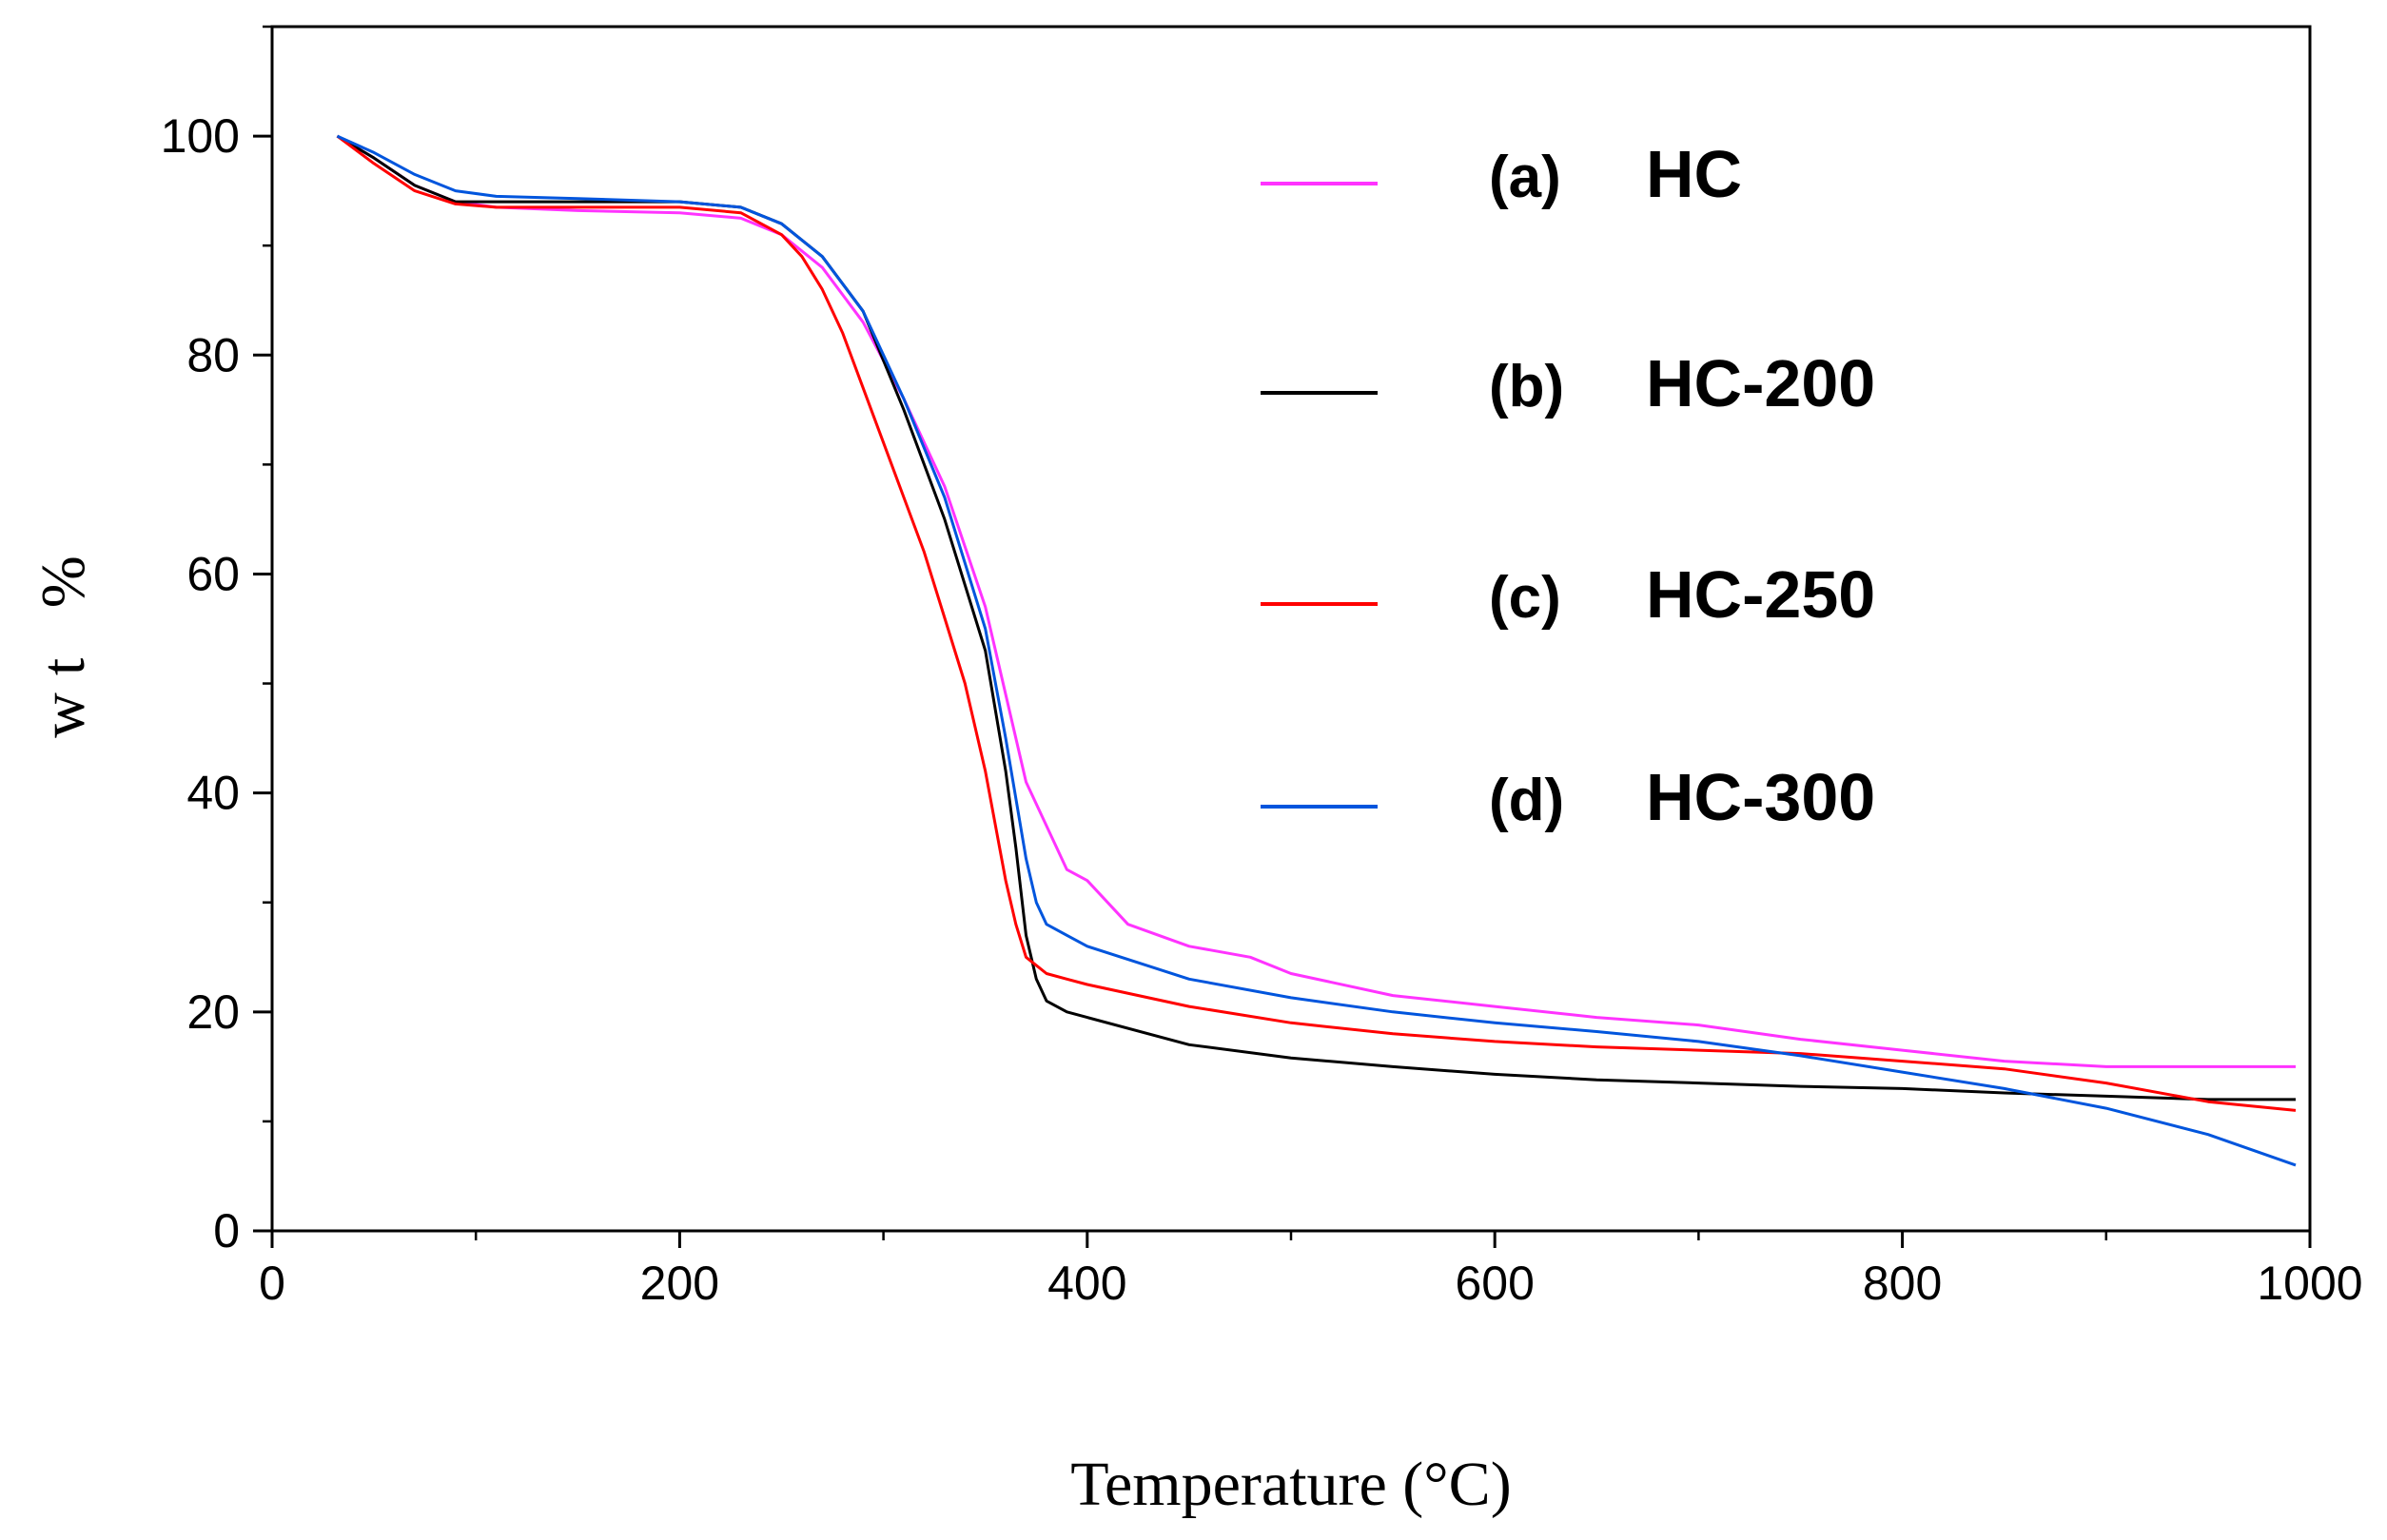 This screenshot has height=1540, width=2387. Describe the element at coordinates (1761, 383) in the screenshot. I see `legend-label: HC-200` at that location.